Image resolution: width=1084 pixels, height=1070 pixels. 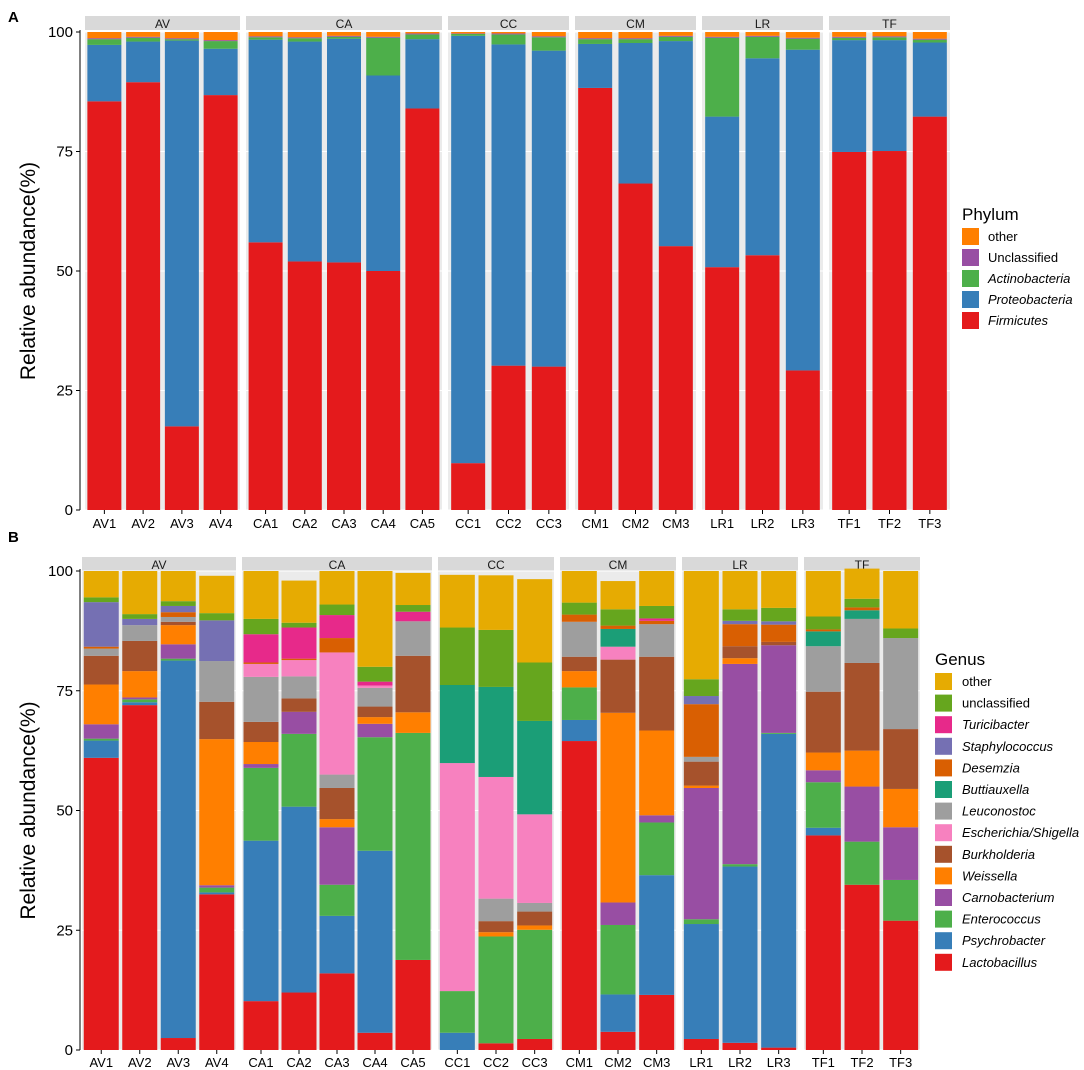 I want to click on bar-cc1, so click(x=457, y=812).